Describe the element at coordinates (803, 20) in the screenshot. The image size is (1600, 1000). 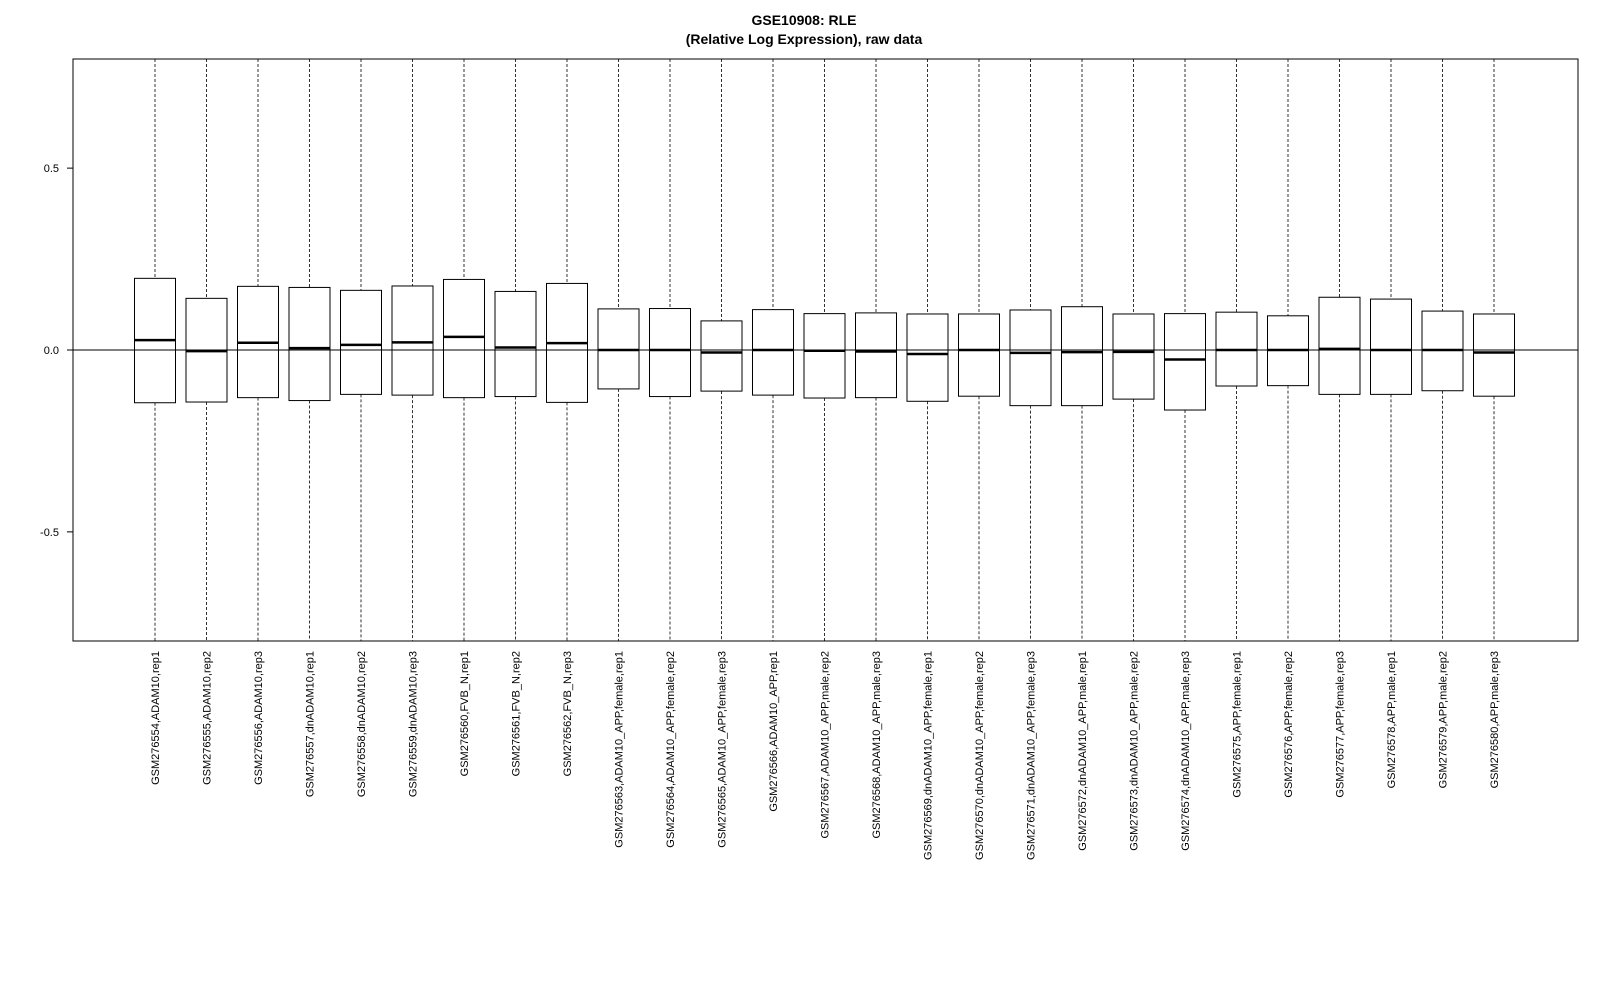
I see `chart-title: GSE10908: RLE` at that location.